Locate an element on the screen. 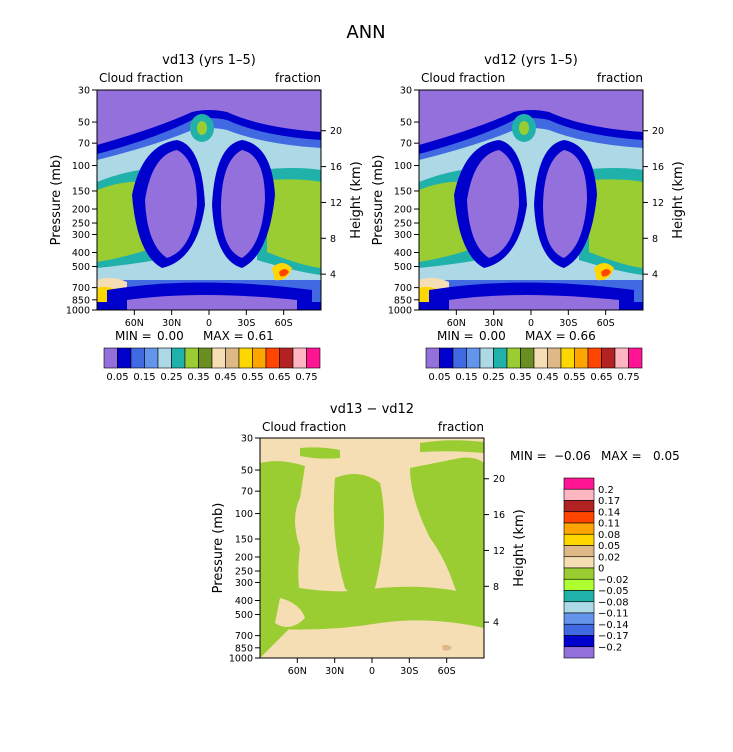 The image size is (733, 752). panel-title: vd13 − vd12 is located at coordinates (372, 409).